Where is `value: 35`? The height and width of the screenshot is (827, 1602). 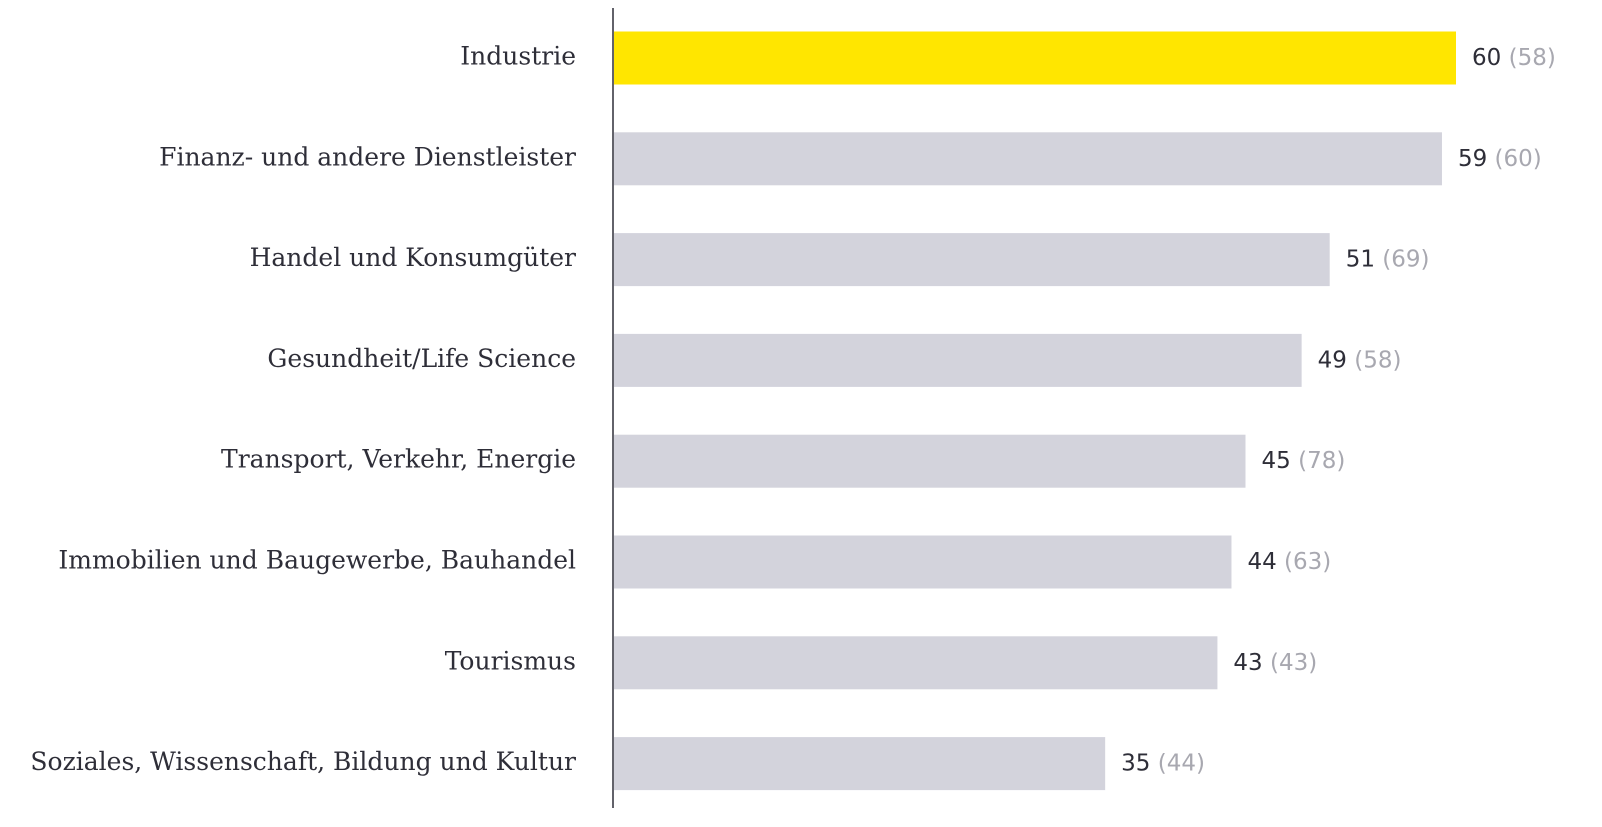
value: 35 is located at coordinates (1135, 763).